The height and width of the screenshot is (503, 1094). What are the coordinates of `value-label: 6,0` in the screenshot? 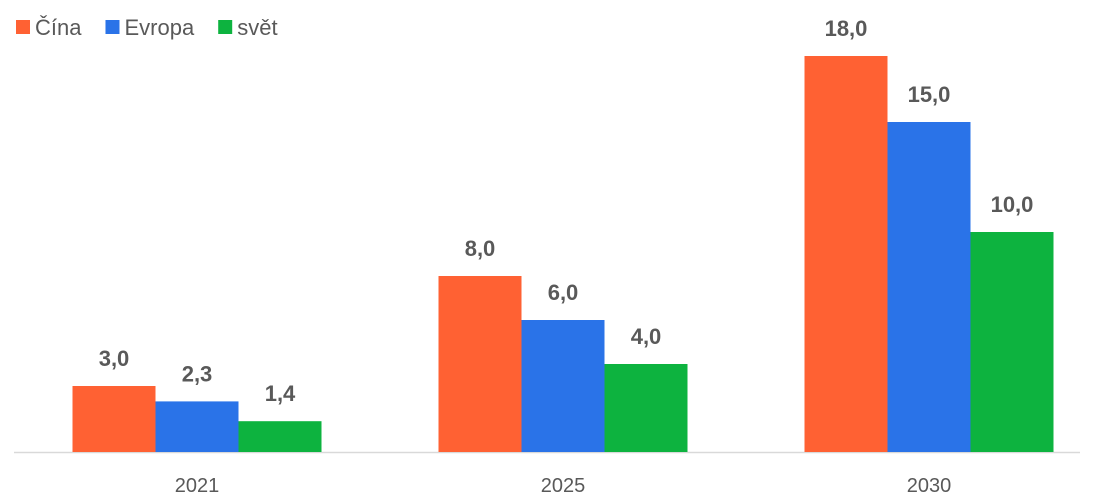 It's located at (563, 292).